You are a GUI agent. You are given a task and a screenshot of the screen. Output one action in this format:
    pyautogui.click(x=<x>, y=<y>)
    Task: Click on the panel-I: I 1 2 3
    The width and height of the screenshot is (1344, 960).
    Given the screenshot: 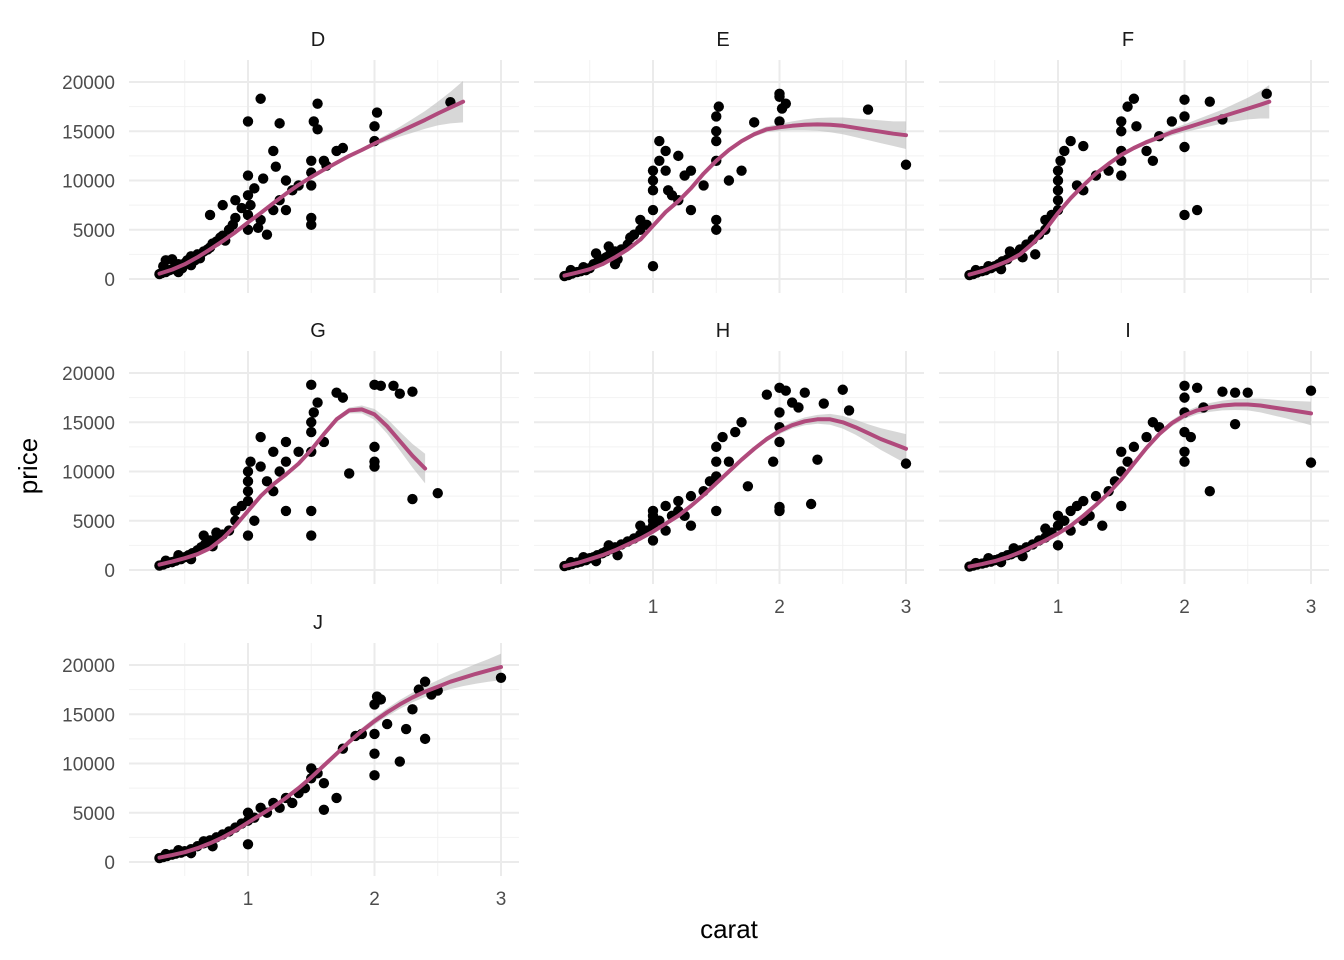 What is the action you would take?
    pyautogui.click(x=1134, y=469)
    